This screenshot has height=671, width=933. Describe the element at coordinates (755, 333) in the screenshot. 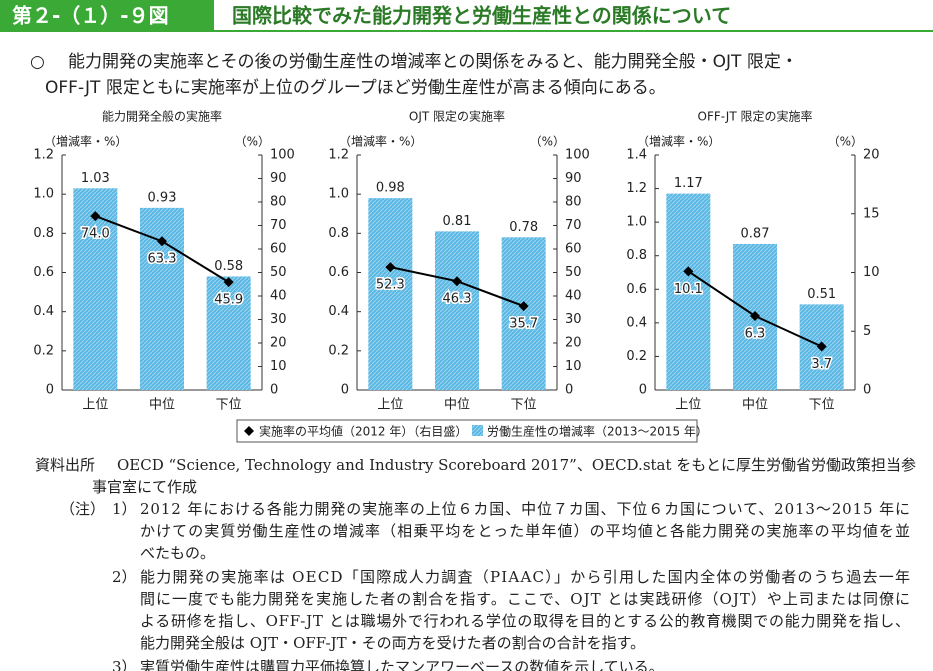

I see `line-value-label: 6.3` at that location.